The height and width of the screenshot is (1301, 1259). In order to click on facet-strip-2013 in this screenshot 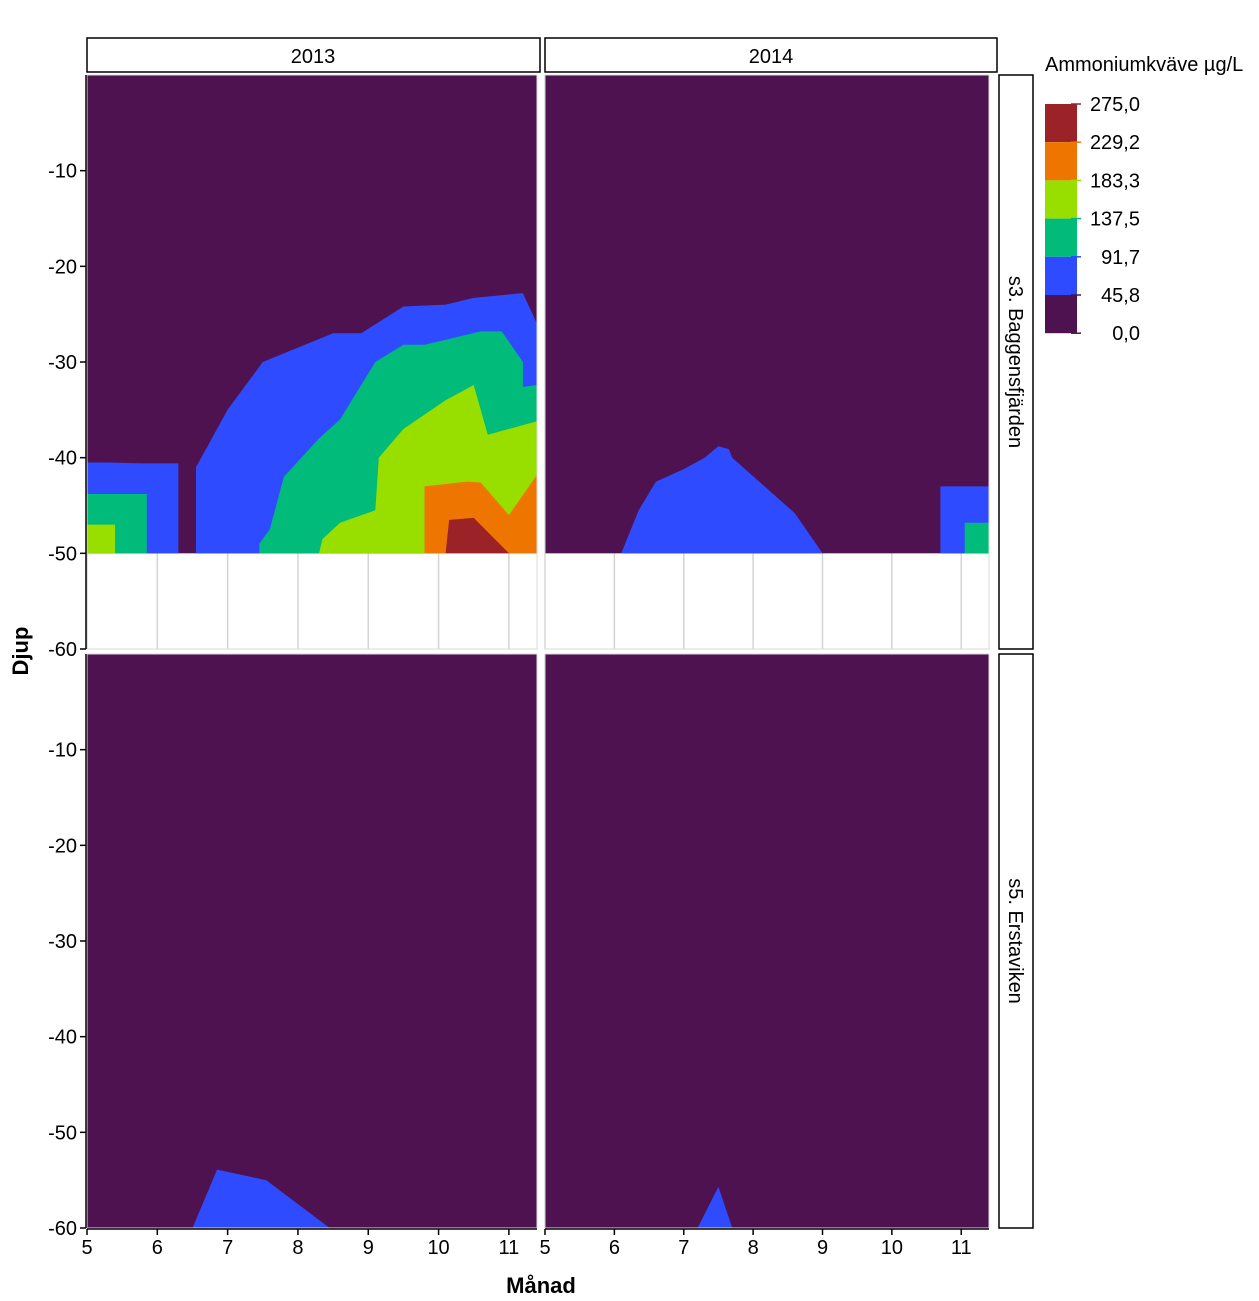, I will do `click(313, 55)`.